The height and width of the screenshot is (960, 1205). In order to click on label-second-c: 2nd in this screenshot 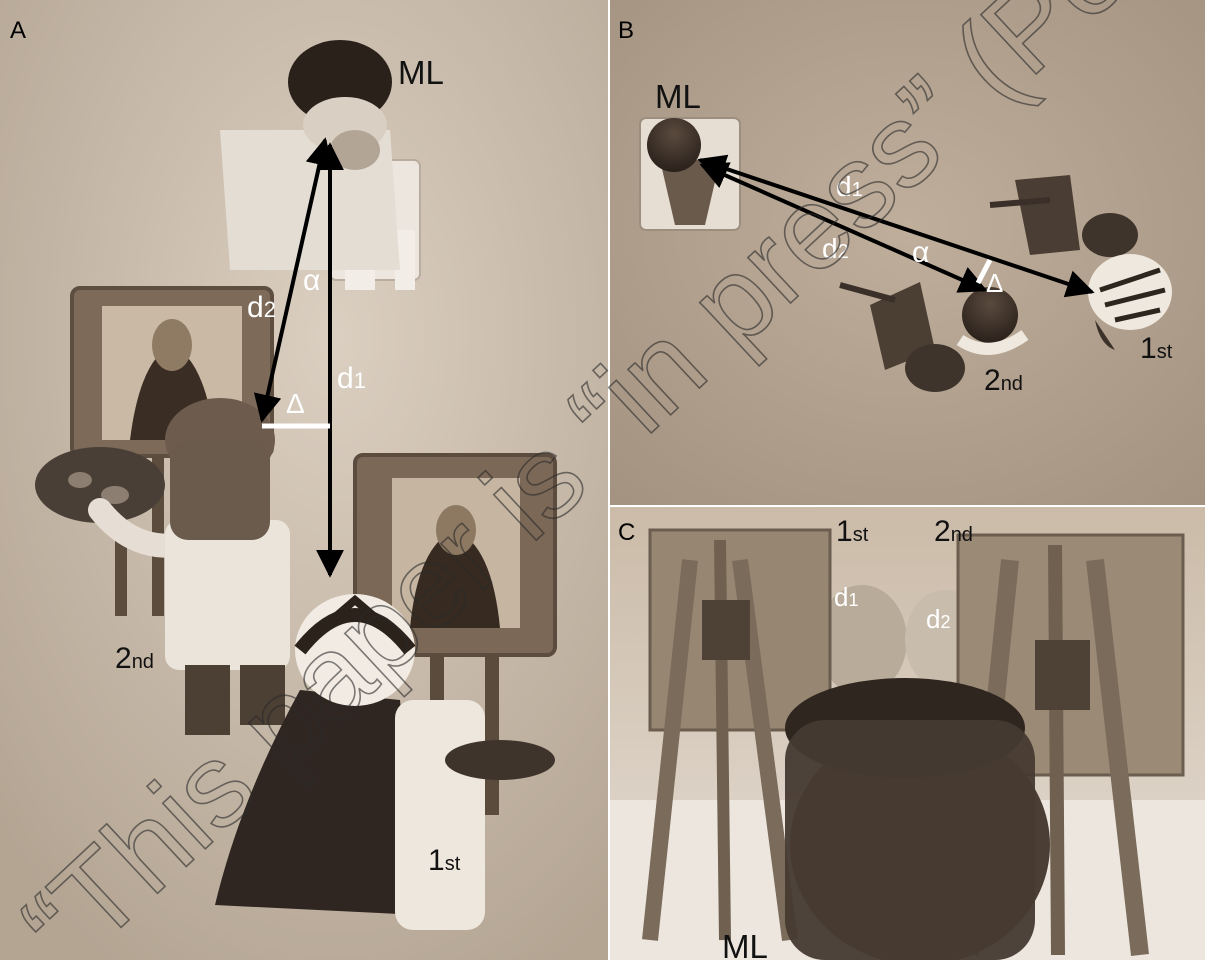, I will do `click(953, 531)`.